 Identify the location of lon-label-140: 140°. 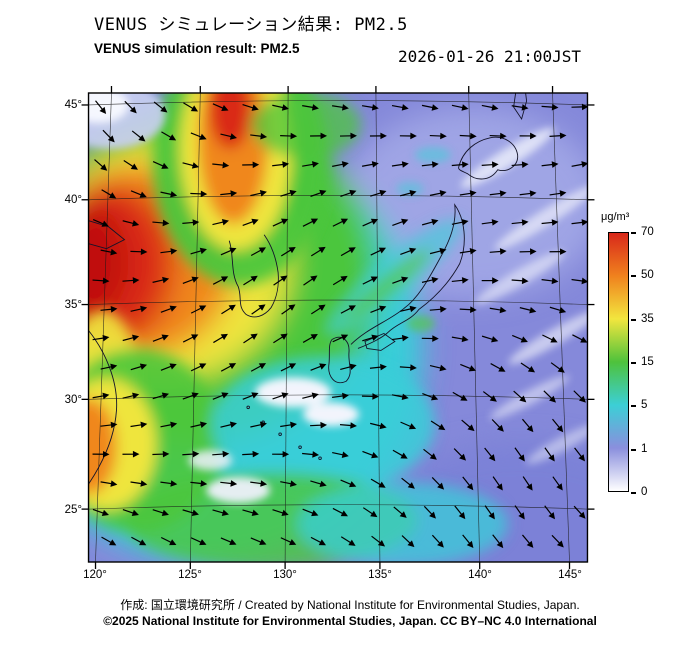
(480, 575).